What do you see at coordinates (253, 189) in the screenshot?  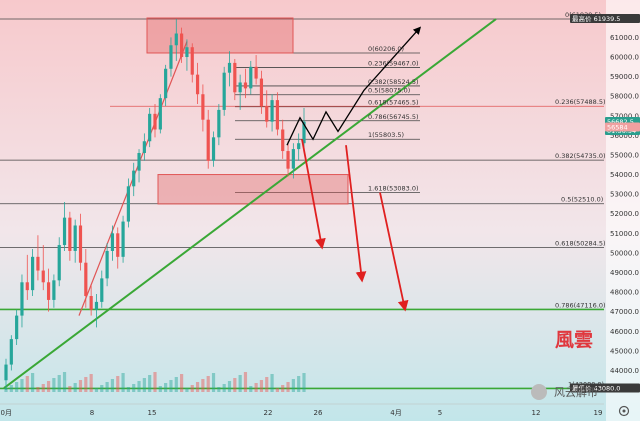 I see `support-zone` at bounding box center [253, 189].